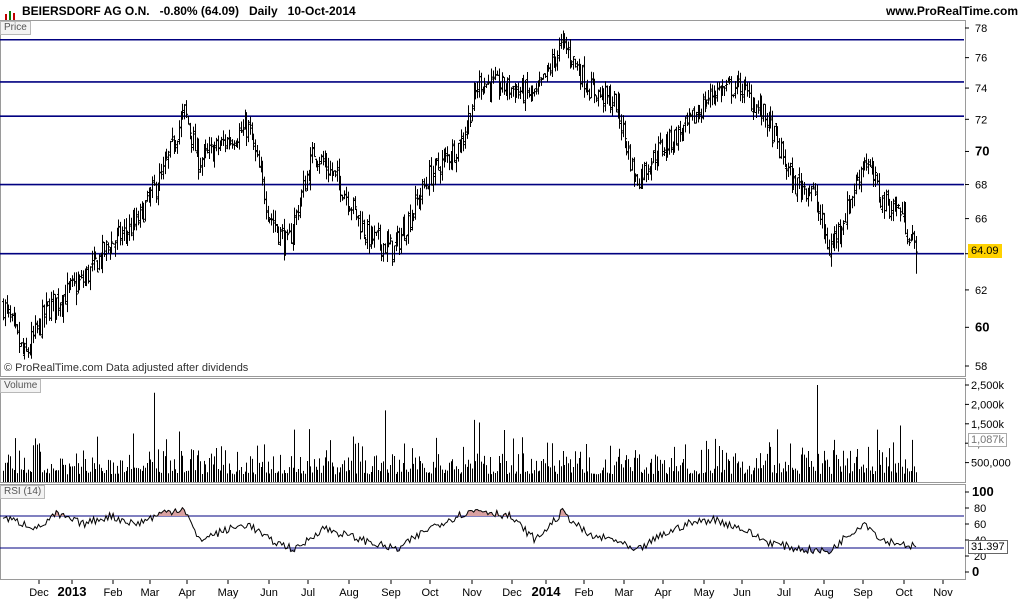 Image resolution: width=1024 pixels, height=600 pixels. Describe the element at coordinates (784, 593) in the screenshot. I see `time-tick-label: Jul` at that location.